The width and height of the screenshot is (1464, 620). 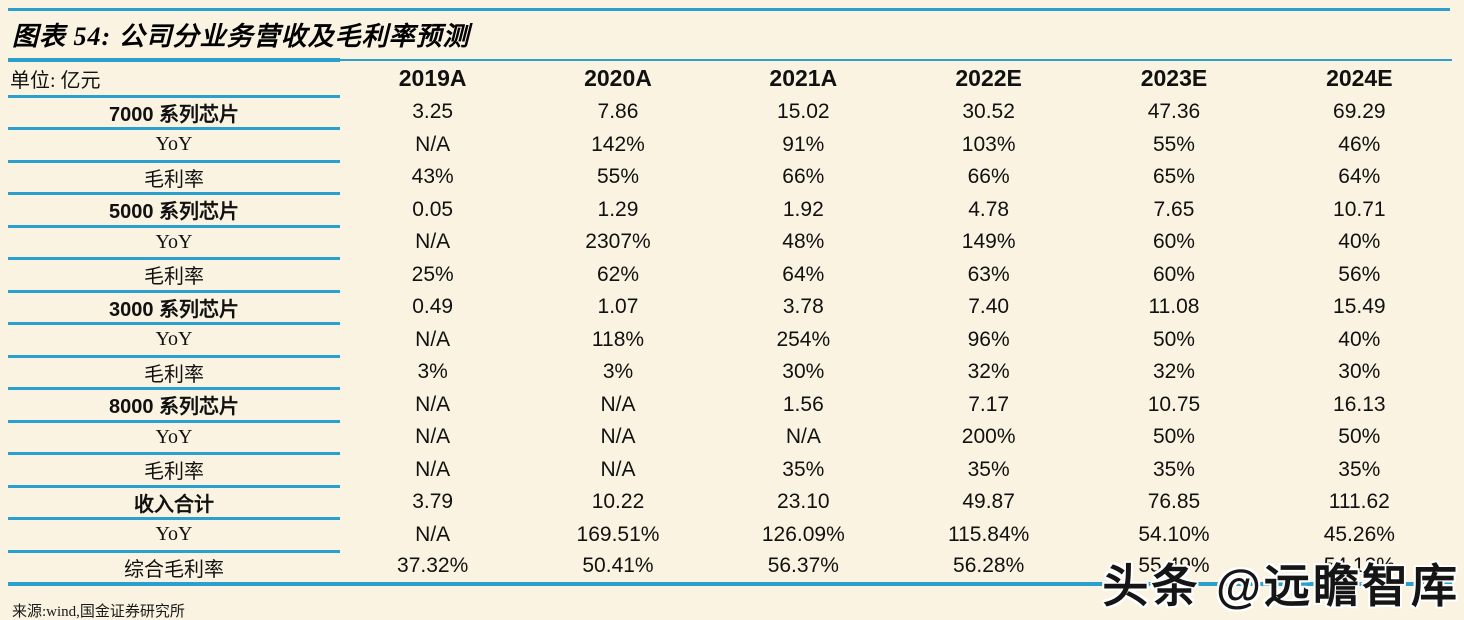 What do you see at coordinates (803, 404) in the screenshot?
I see `cell-value: 1.56` at bounding box center [803, 404].